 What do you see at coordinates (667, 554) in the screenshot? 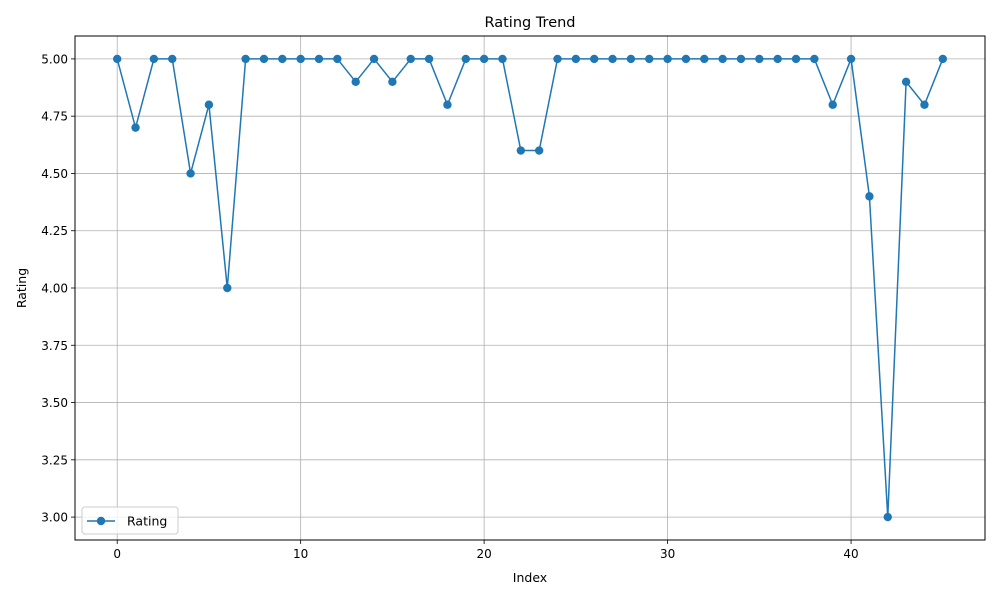
I see `x-tick-label: 30` at bounding box center [667, 554].